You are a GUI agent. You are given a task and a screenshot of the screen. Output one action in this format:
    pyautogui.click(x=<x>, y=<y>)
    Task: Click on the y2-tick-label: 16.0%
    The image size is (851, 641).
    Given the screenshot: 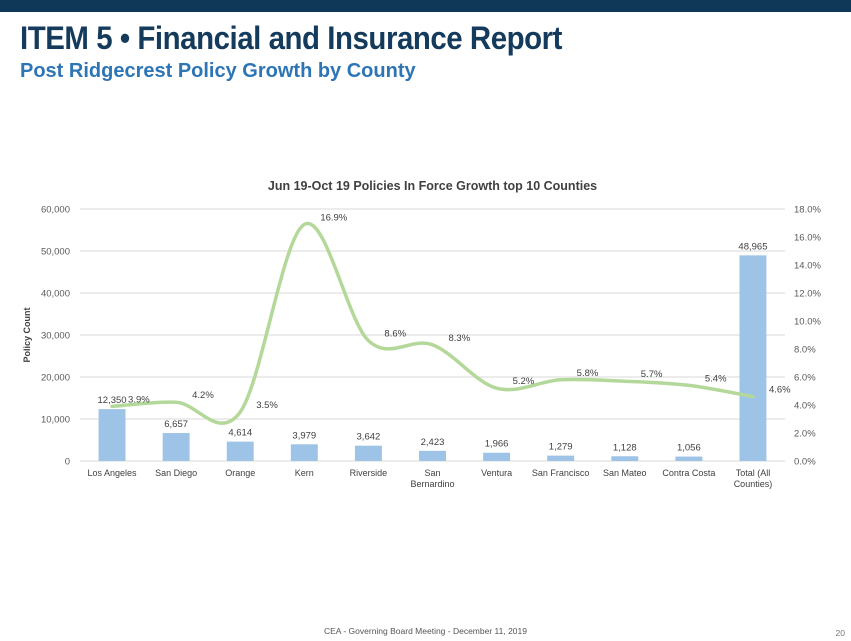 What is the action you would take?
    pyautogui.click(x=807, y=238)
    